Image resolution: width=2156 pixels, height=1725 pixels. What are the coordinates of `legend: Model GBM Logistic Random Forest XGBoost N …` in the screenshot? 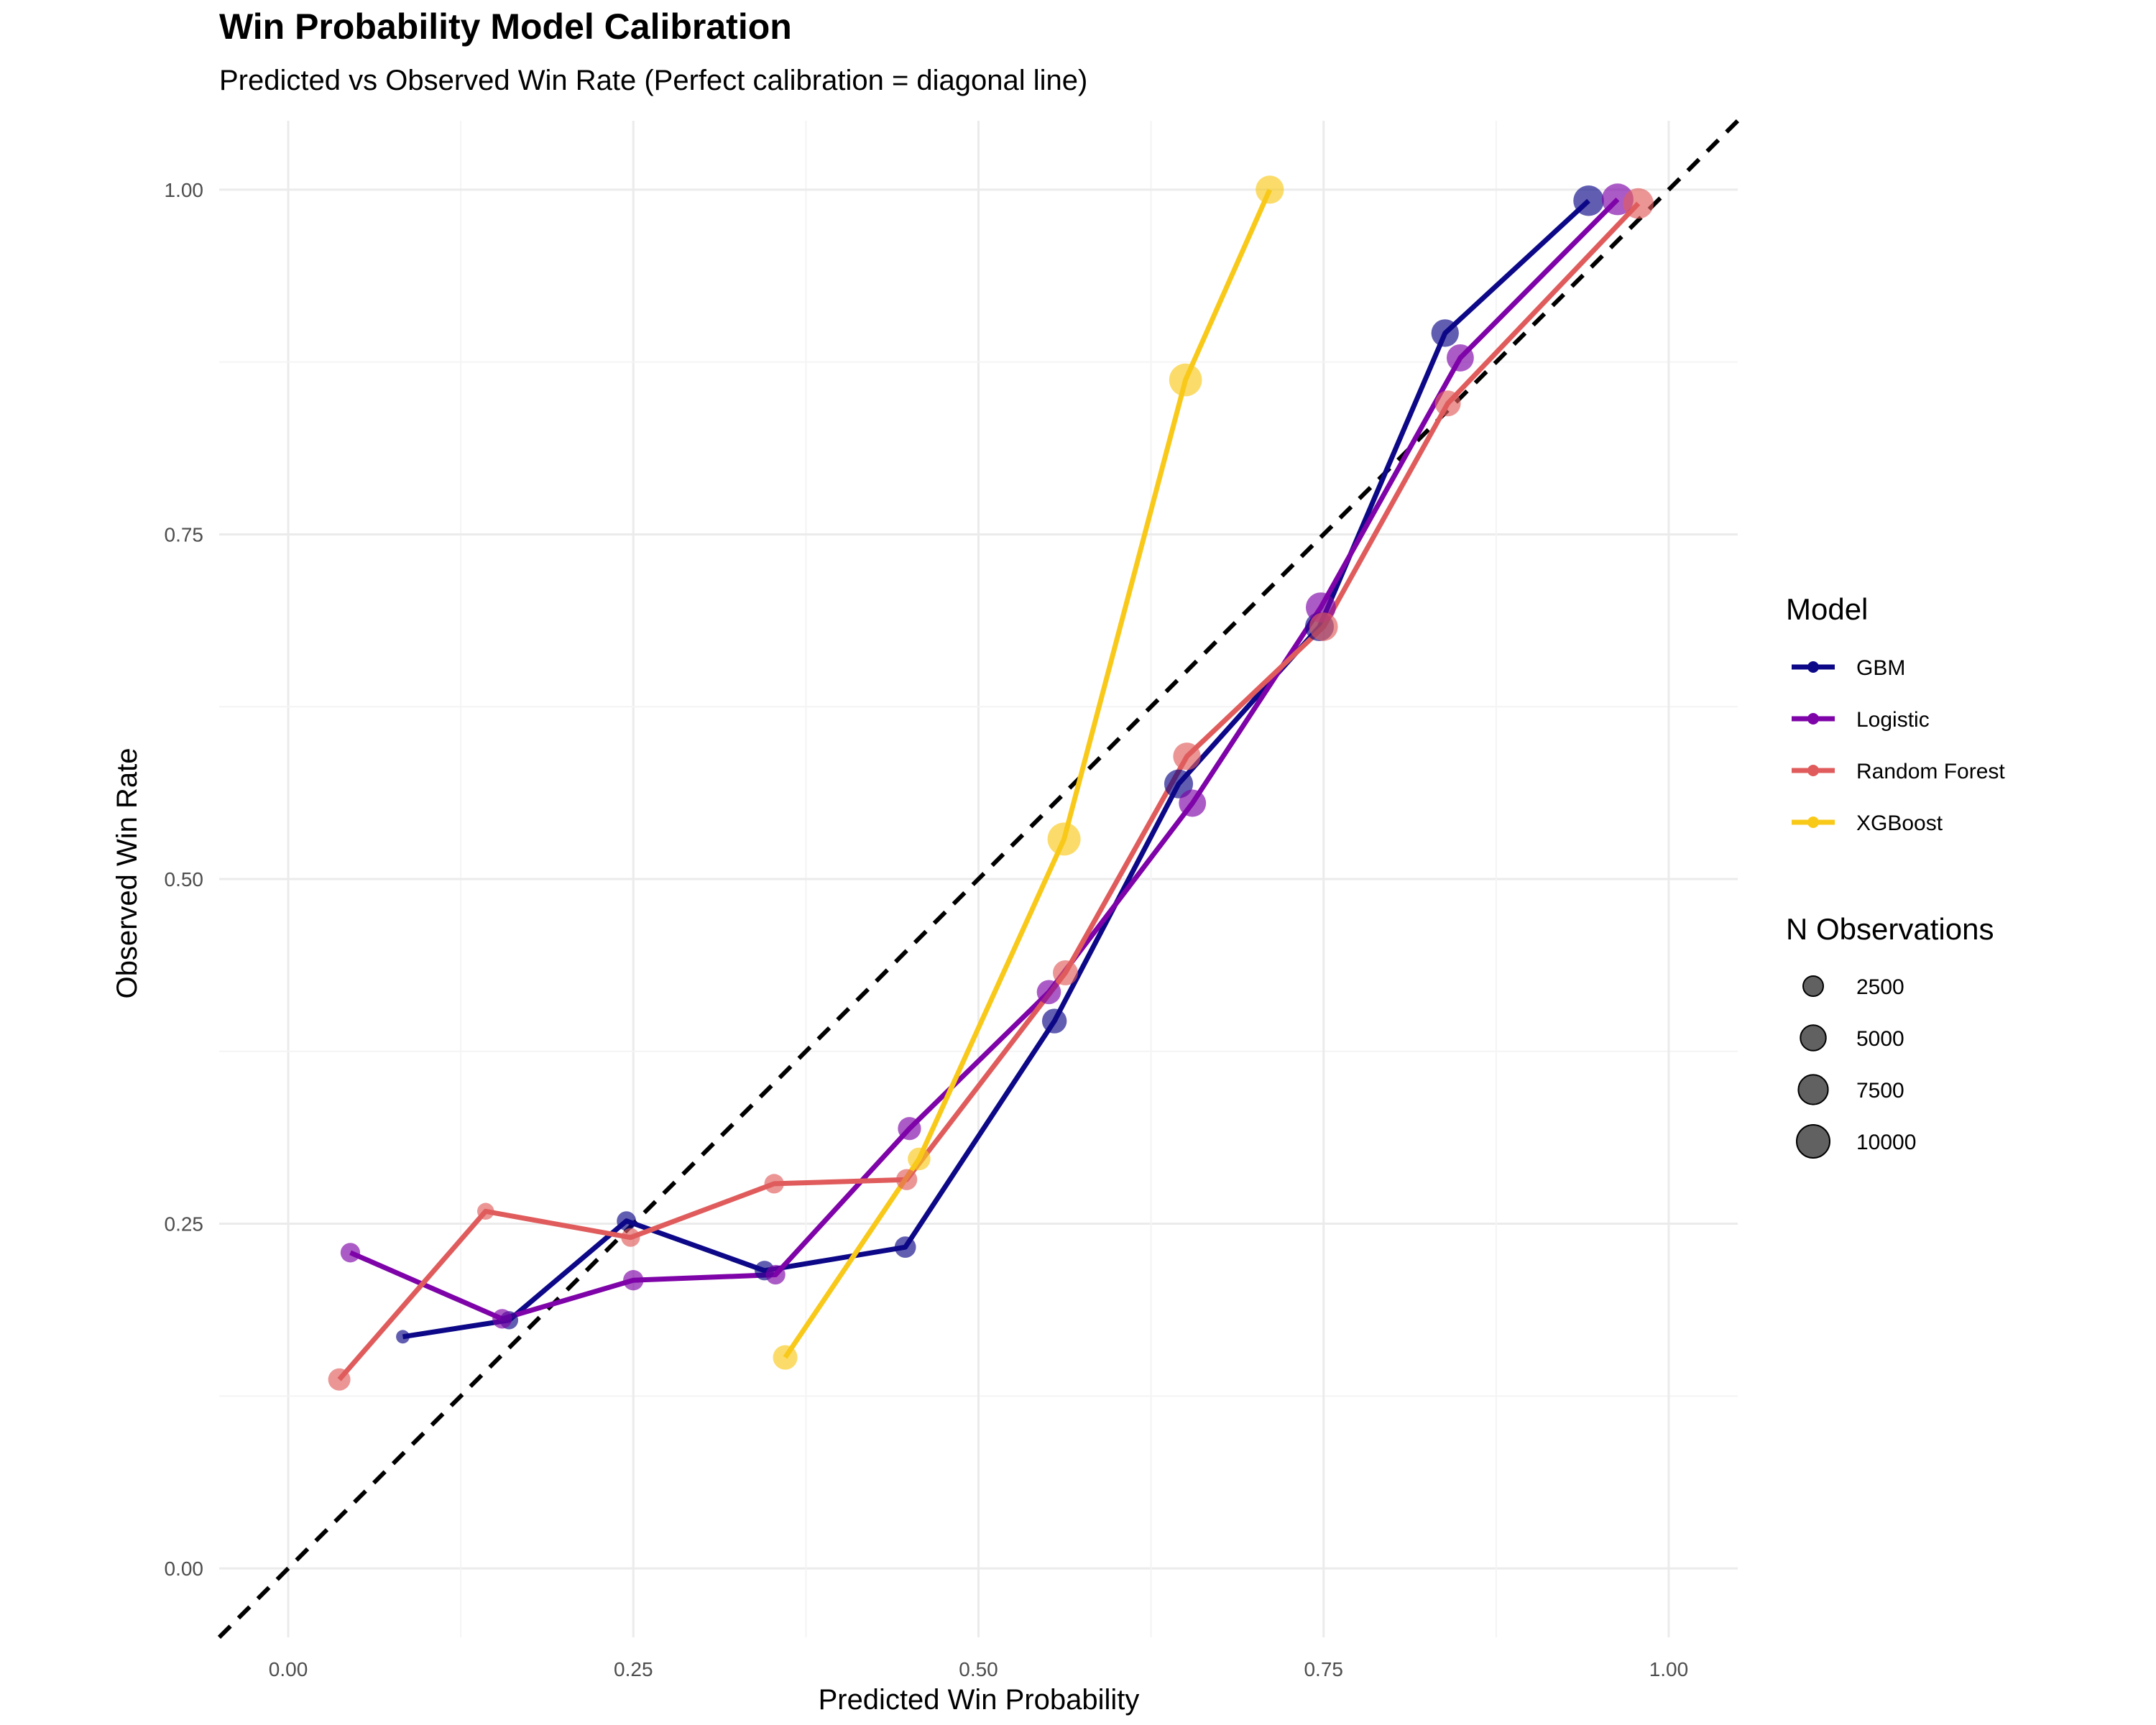 It's located at (1896, 875).